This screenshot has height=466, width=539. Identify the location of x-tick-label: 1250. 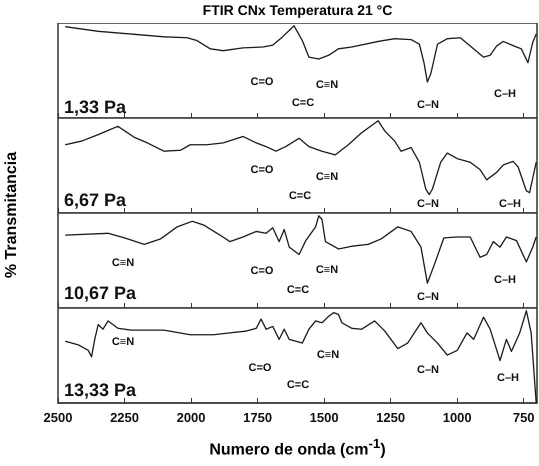
(391, 417).